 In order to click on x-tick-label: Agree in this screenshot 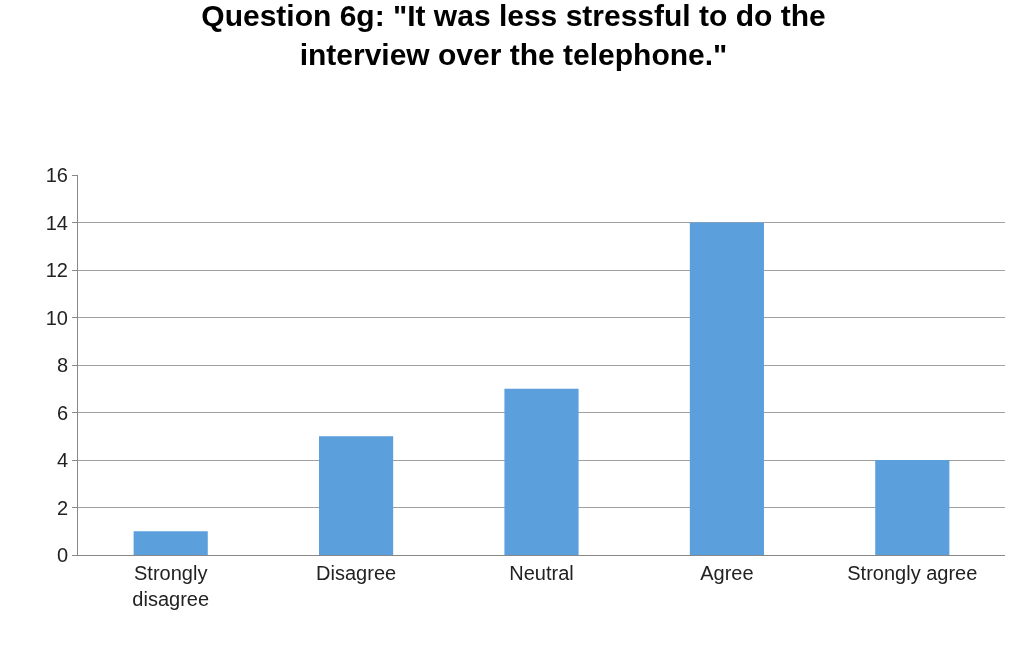, I will do `click(727, 573)`.